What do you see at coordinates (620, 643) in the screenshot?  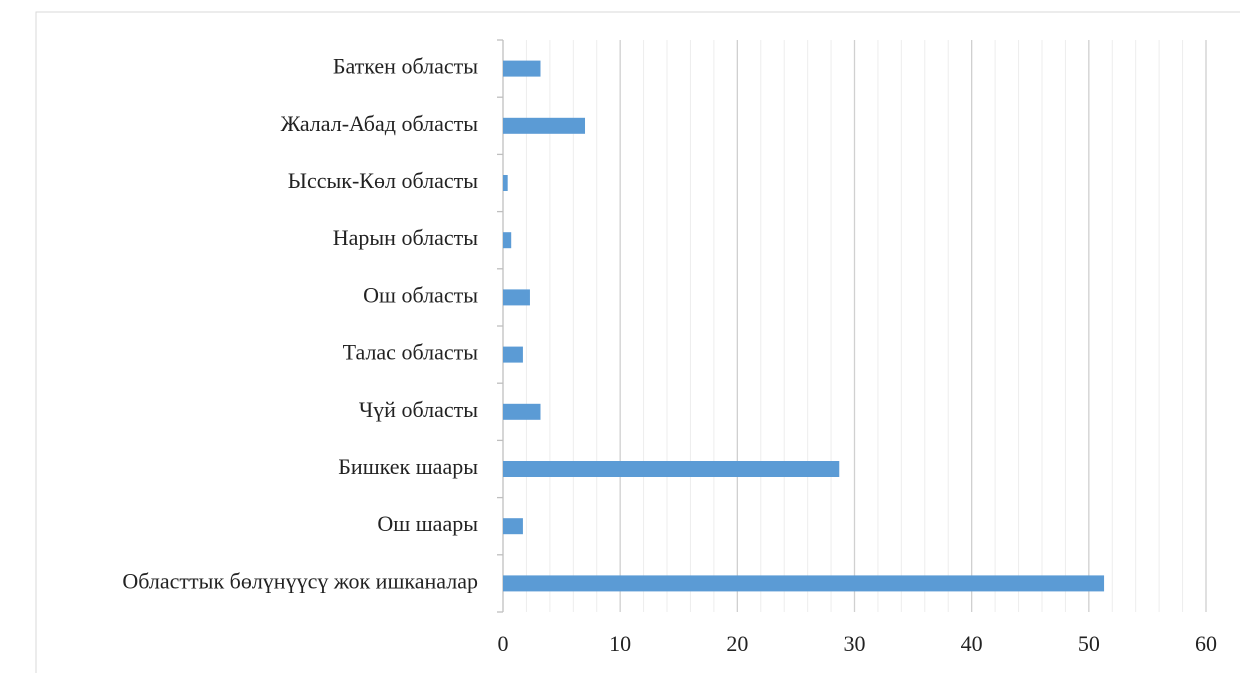 I see `x-tick-label: 10` at bounding box center [620, 643].